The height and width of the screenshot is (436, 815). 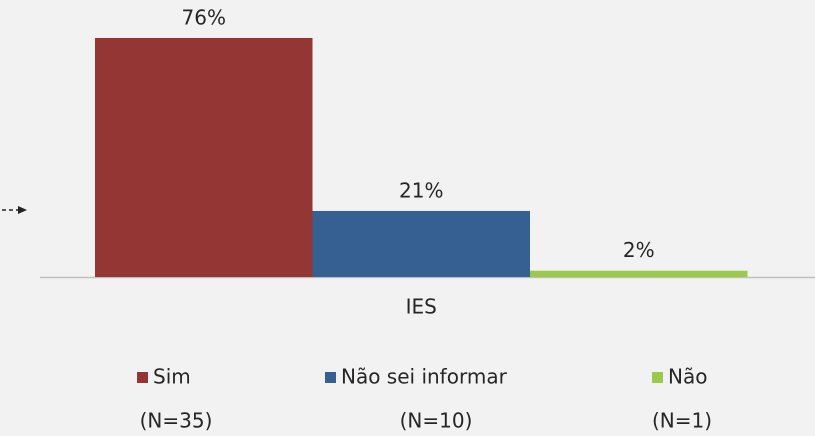 What do you see at coordinates (204, 17) in the screenshot?
I see `data-label: 76%` at bounding box center [204, 17].